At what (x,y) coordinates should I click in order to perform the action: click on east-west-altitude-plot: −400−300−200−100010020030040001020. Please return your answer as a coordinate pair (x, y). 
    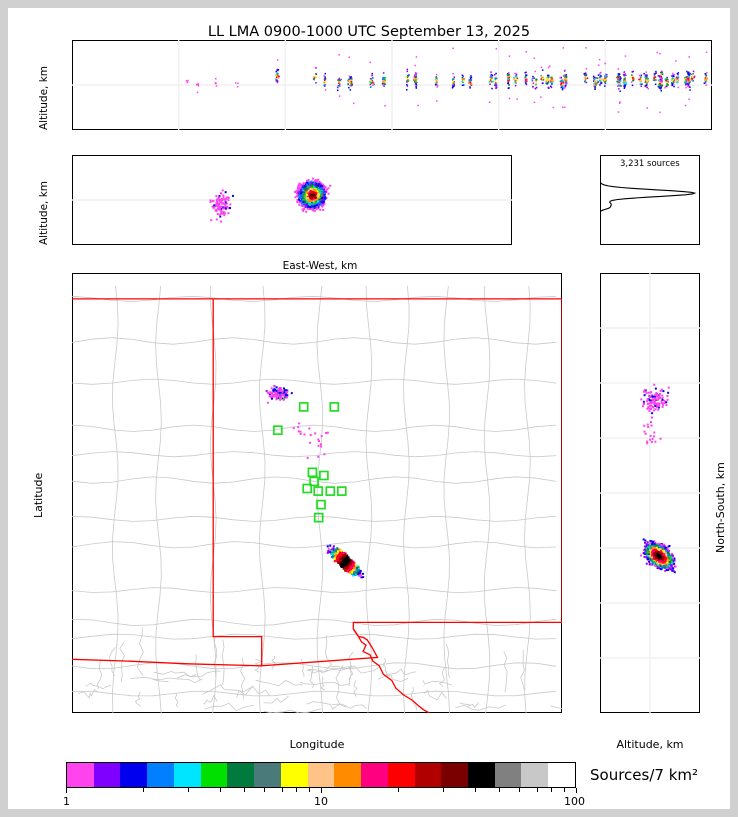
    Looking at the image, I should click on (292, 200).